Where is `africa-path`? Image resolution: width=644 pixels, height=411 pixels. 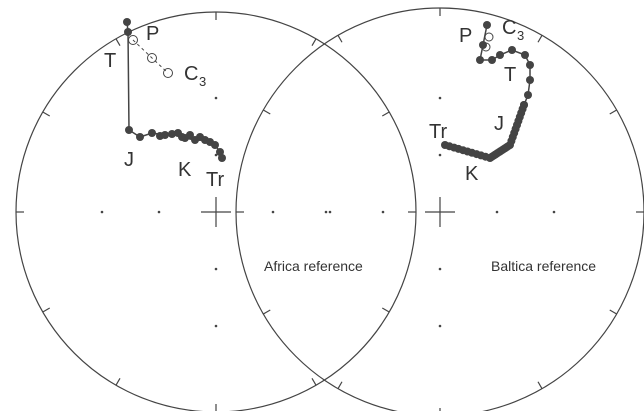 africa-path is located at coordinates (174, 90).